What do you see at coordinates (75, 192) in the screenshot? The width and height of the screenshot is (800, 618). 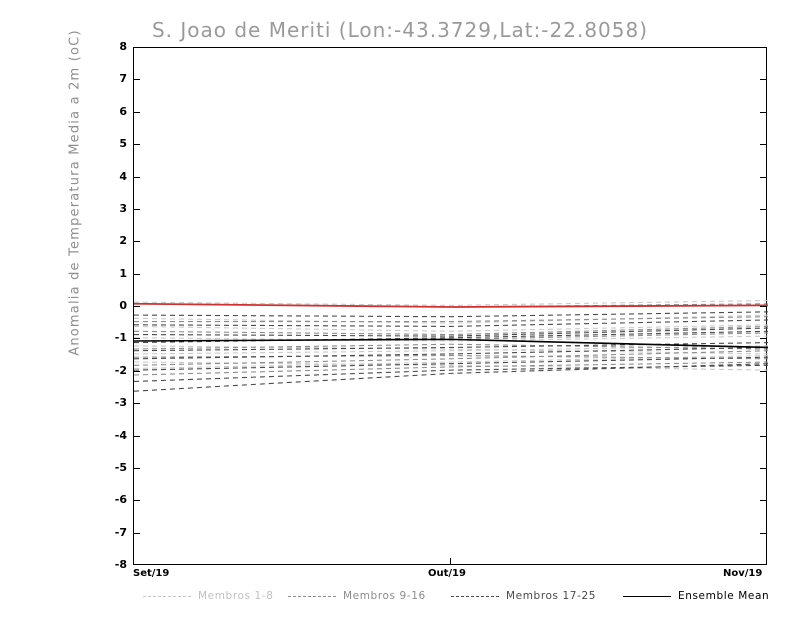 I see `y-axis-label: Anomalia de Temperatura Media a 2m (oC)` at bounding box center [75, 192].